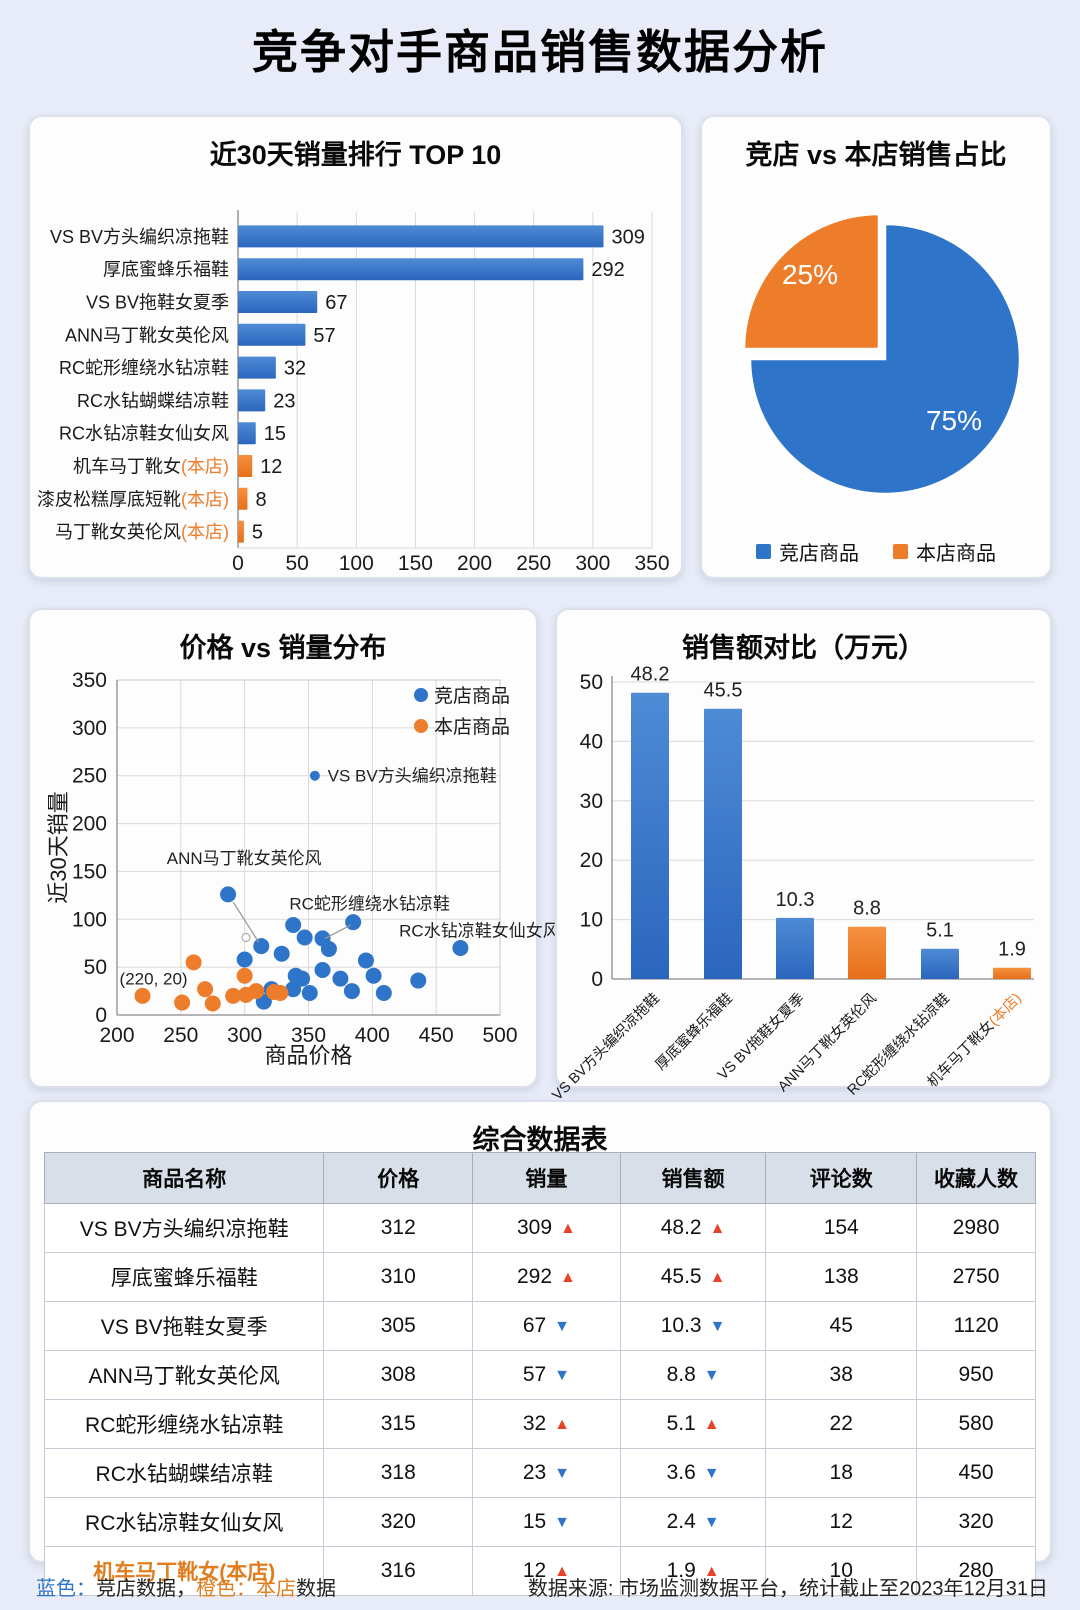 The image size is (1080, 1610). Describe the element at coordinates (260, 500) in the screenshot. I see `value-label: 8` at that location.